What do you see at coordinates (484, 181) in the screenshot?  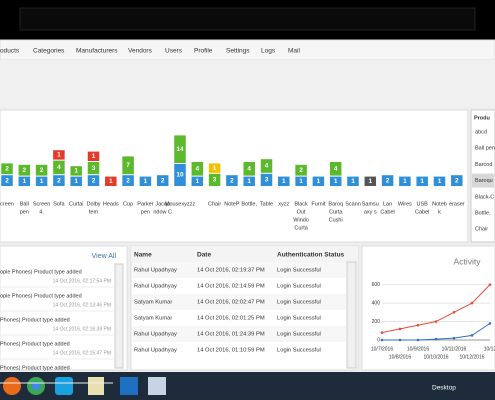 I see `list-item: Baroqu` at bounding box center [484, 181].